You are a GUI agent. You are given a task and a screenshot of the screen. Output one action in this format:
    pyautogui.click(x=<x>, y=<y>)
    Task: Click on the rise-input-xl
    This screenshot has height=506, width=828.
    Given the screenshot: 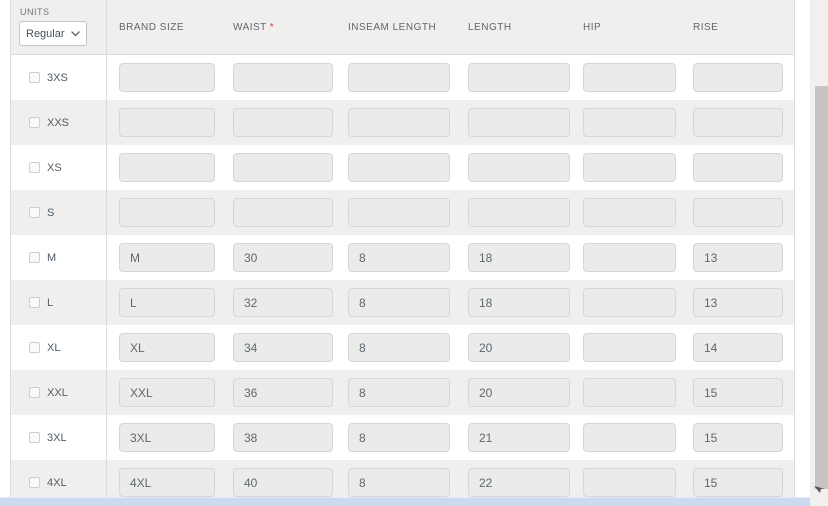 What is the action you would take?
    pyautogui.click(x=738, y=347)
    